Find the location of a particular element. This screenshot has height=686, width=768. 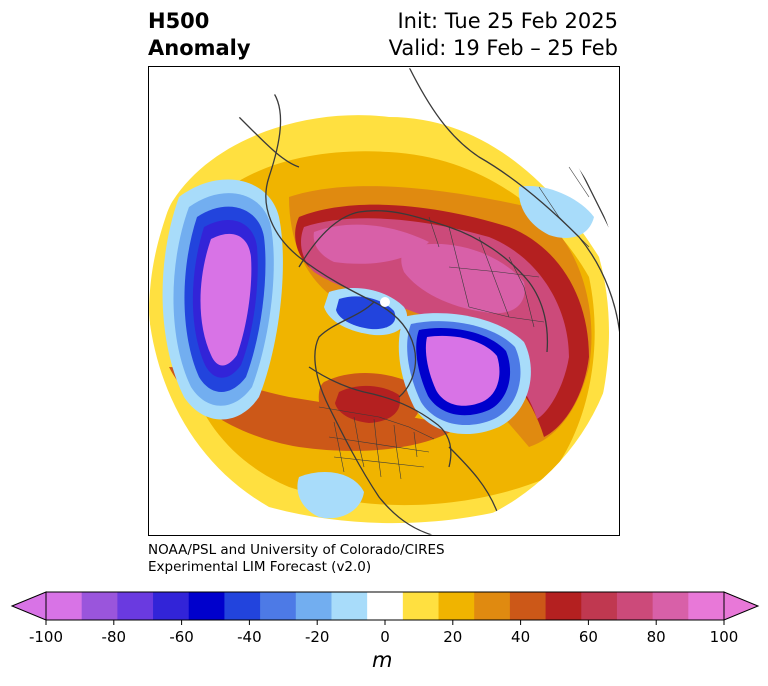

north-pole-dot is located at coordinates (385, 302).